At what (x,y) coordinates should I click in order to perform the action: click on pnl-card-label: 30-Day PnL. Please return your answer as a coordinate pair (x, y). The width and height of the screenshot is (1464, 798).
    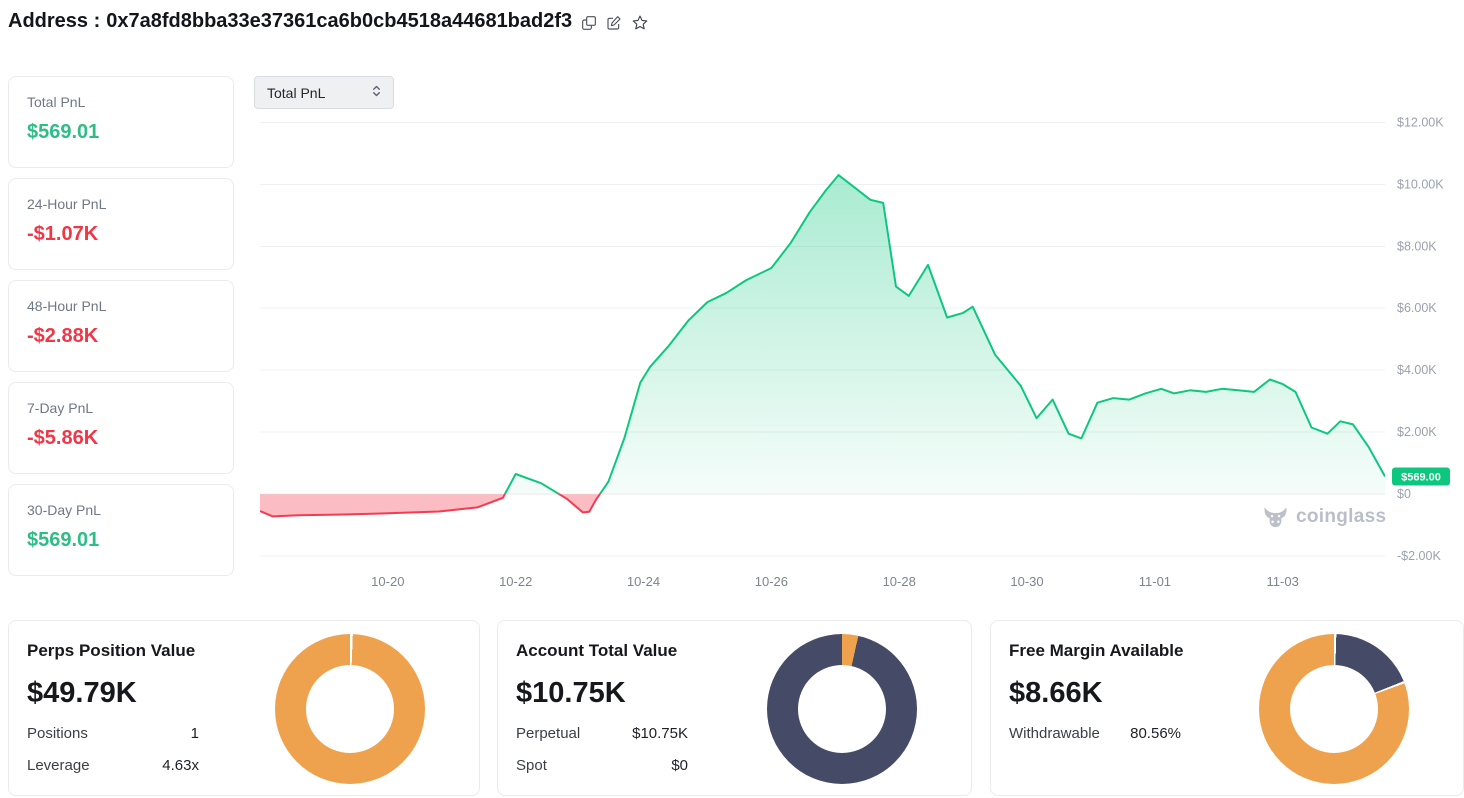
    Looking at the image, I should click on (64, 510).